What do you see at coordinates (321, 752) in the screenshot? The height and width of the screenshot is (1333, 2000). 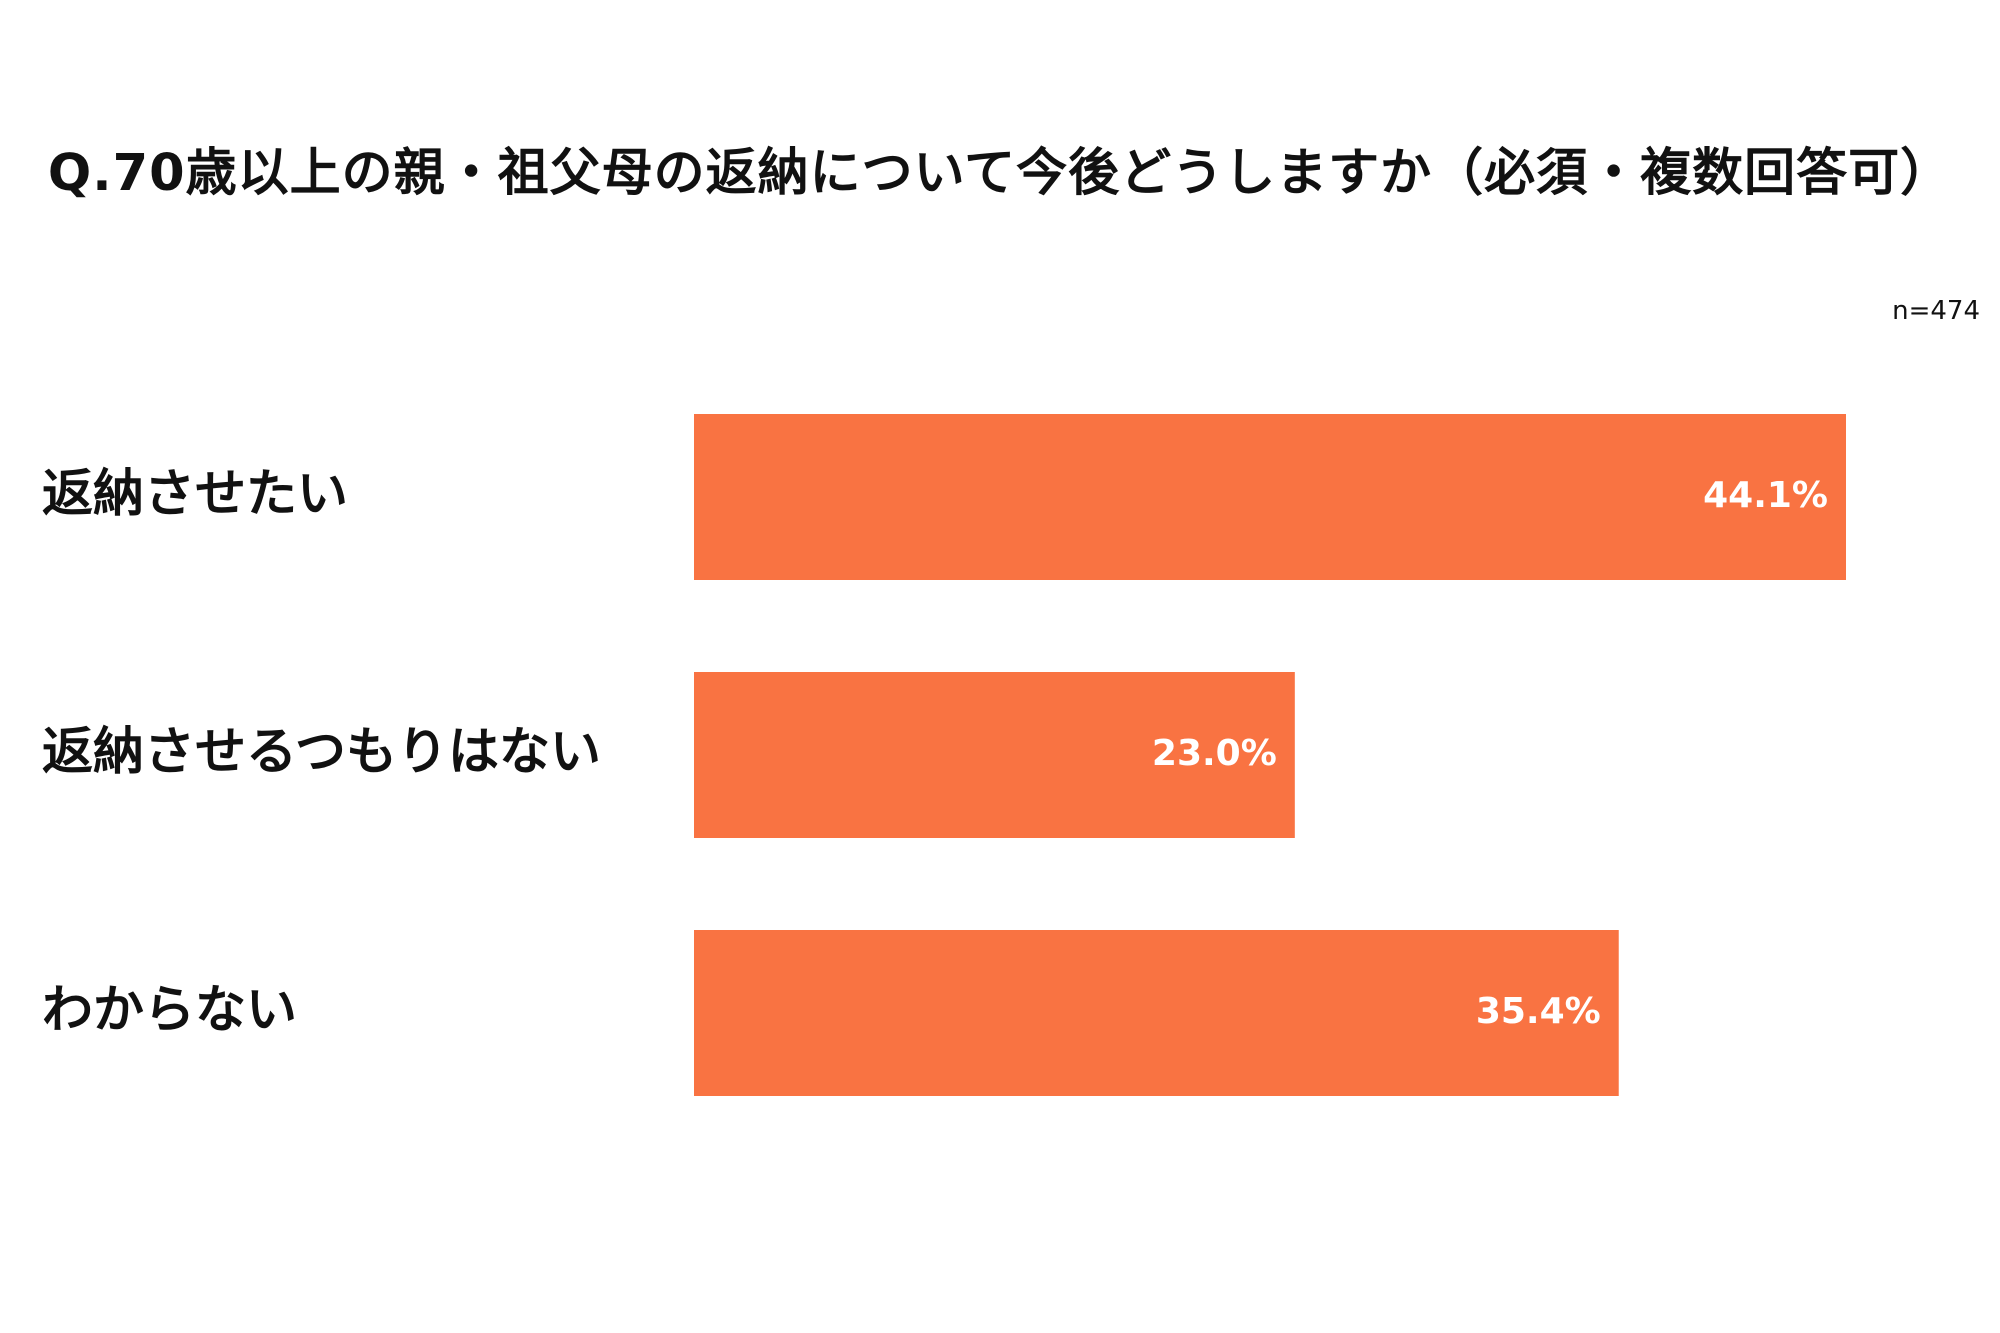 I see `category-label-2: 返納させるつもりはない` at bounding box center [321, 752].